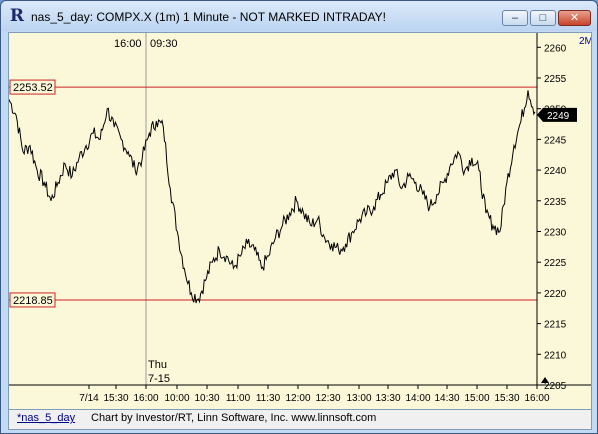 This screenshot has width=598, height=434. What do you see at coordinates (586, 41) in the screenshot?
I see `corner-label: 2M` at bounding box center [586, 41].